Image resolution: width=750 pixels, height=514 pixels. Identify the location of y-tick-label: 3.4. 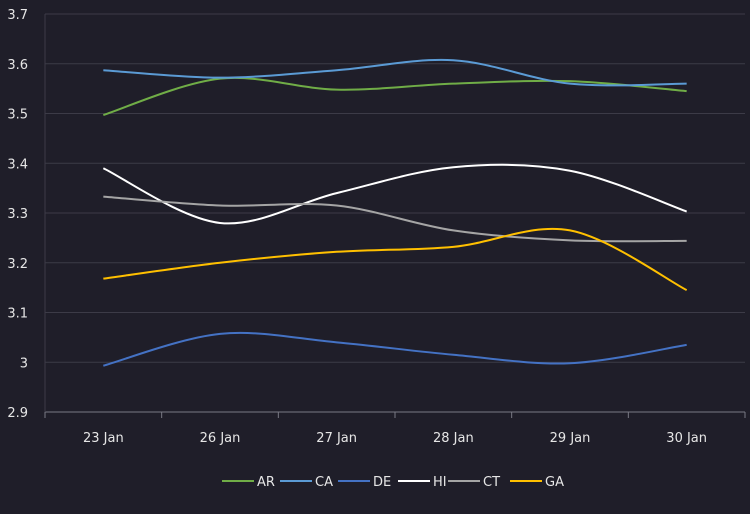
(17, 164).